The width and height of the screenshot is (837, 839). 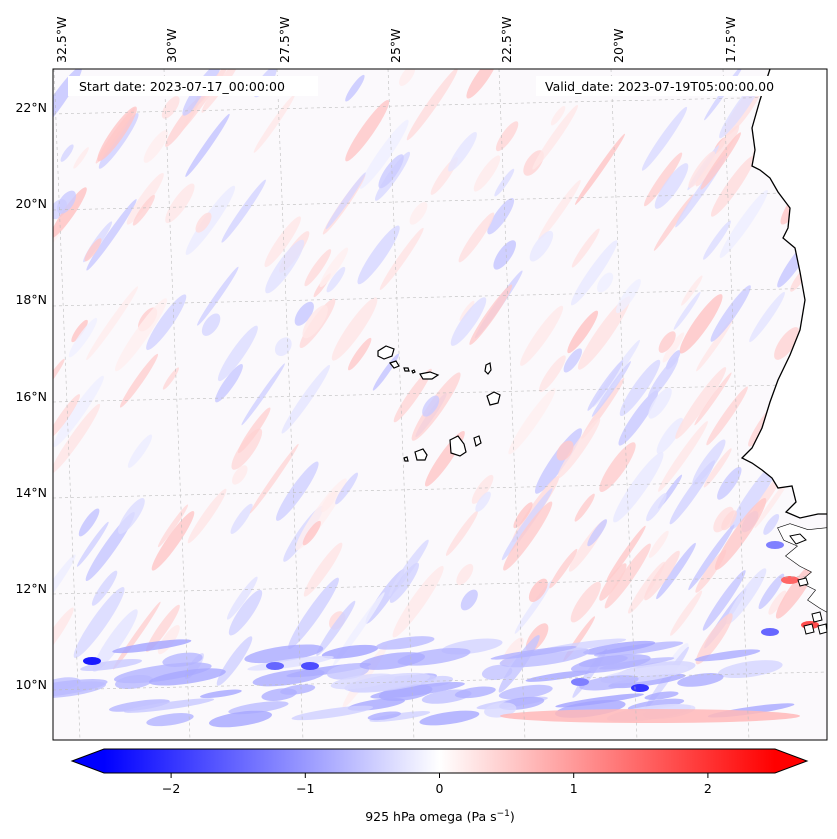 What do you see at coordinates (791, 761) in the screenshot?
I see `colorbar-high-extend` at bounding box center [791, 761].